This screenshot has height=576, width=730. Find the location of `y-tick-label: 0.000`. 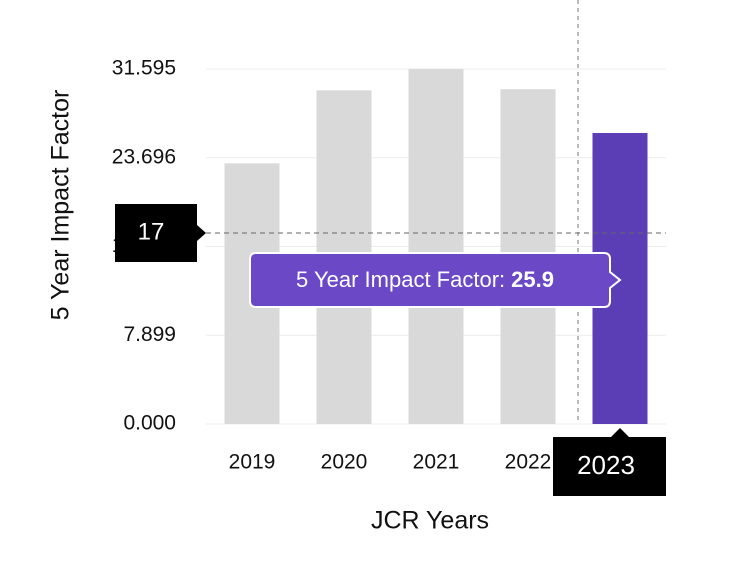

y-tick-label: 0.000 is located at coordinates (149, 423).